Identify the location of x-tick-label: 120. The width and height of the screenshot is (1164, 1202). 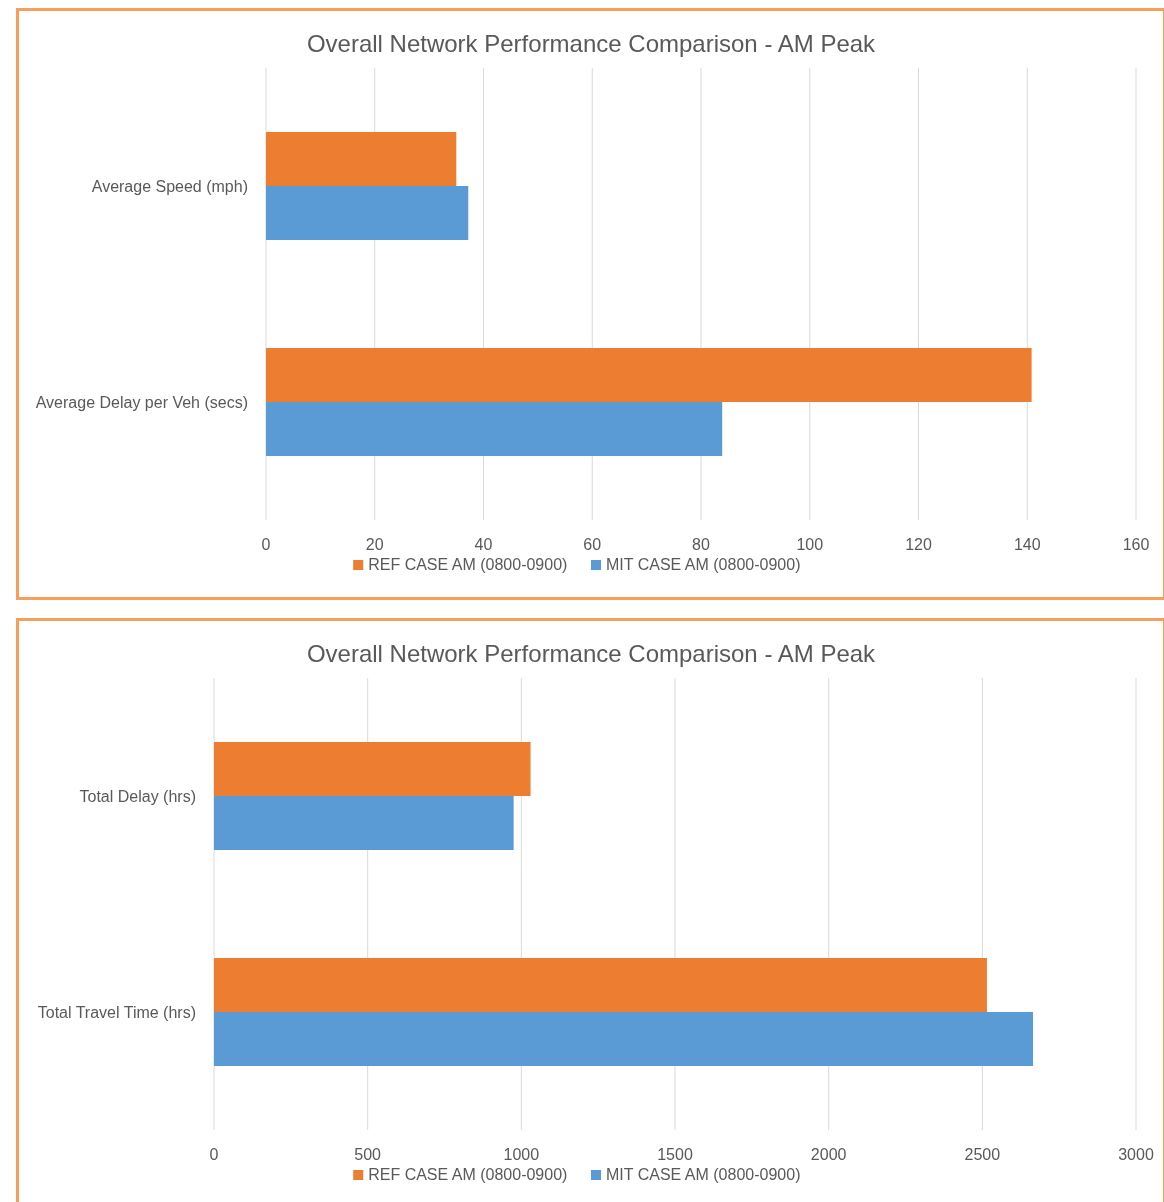
(918, 544).